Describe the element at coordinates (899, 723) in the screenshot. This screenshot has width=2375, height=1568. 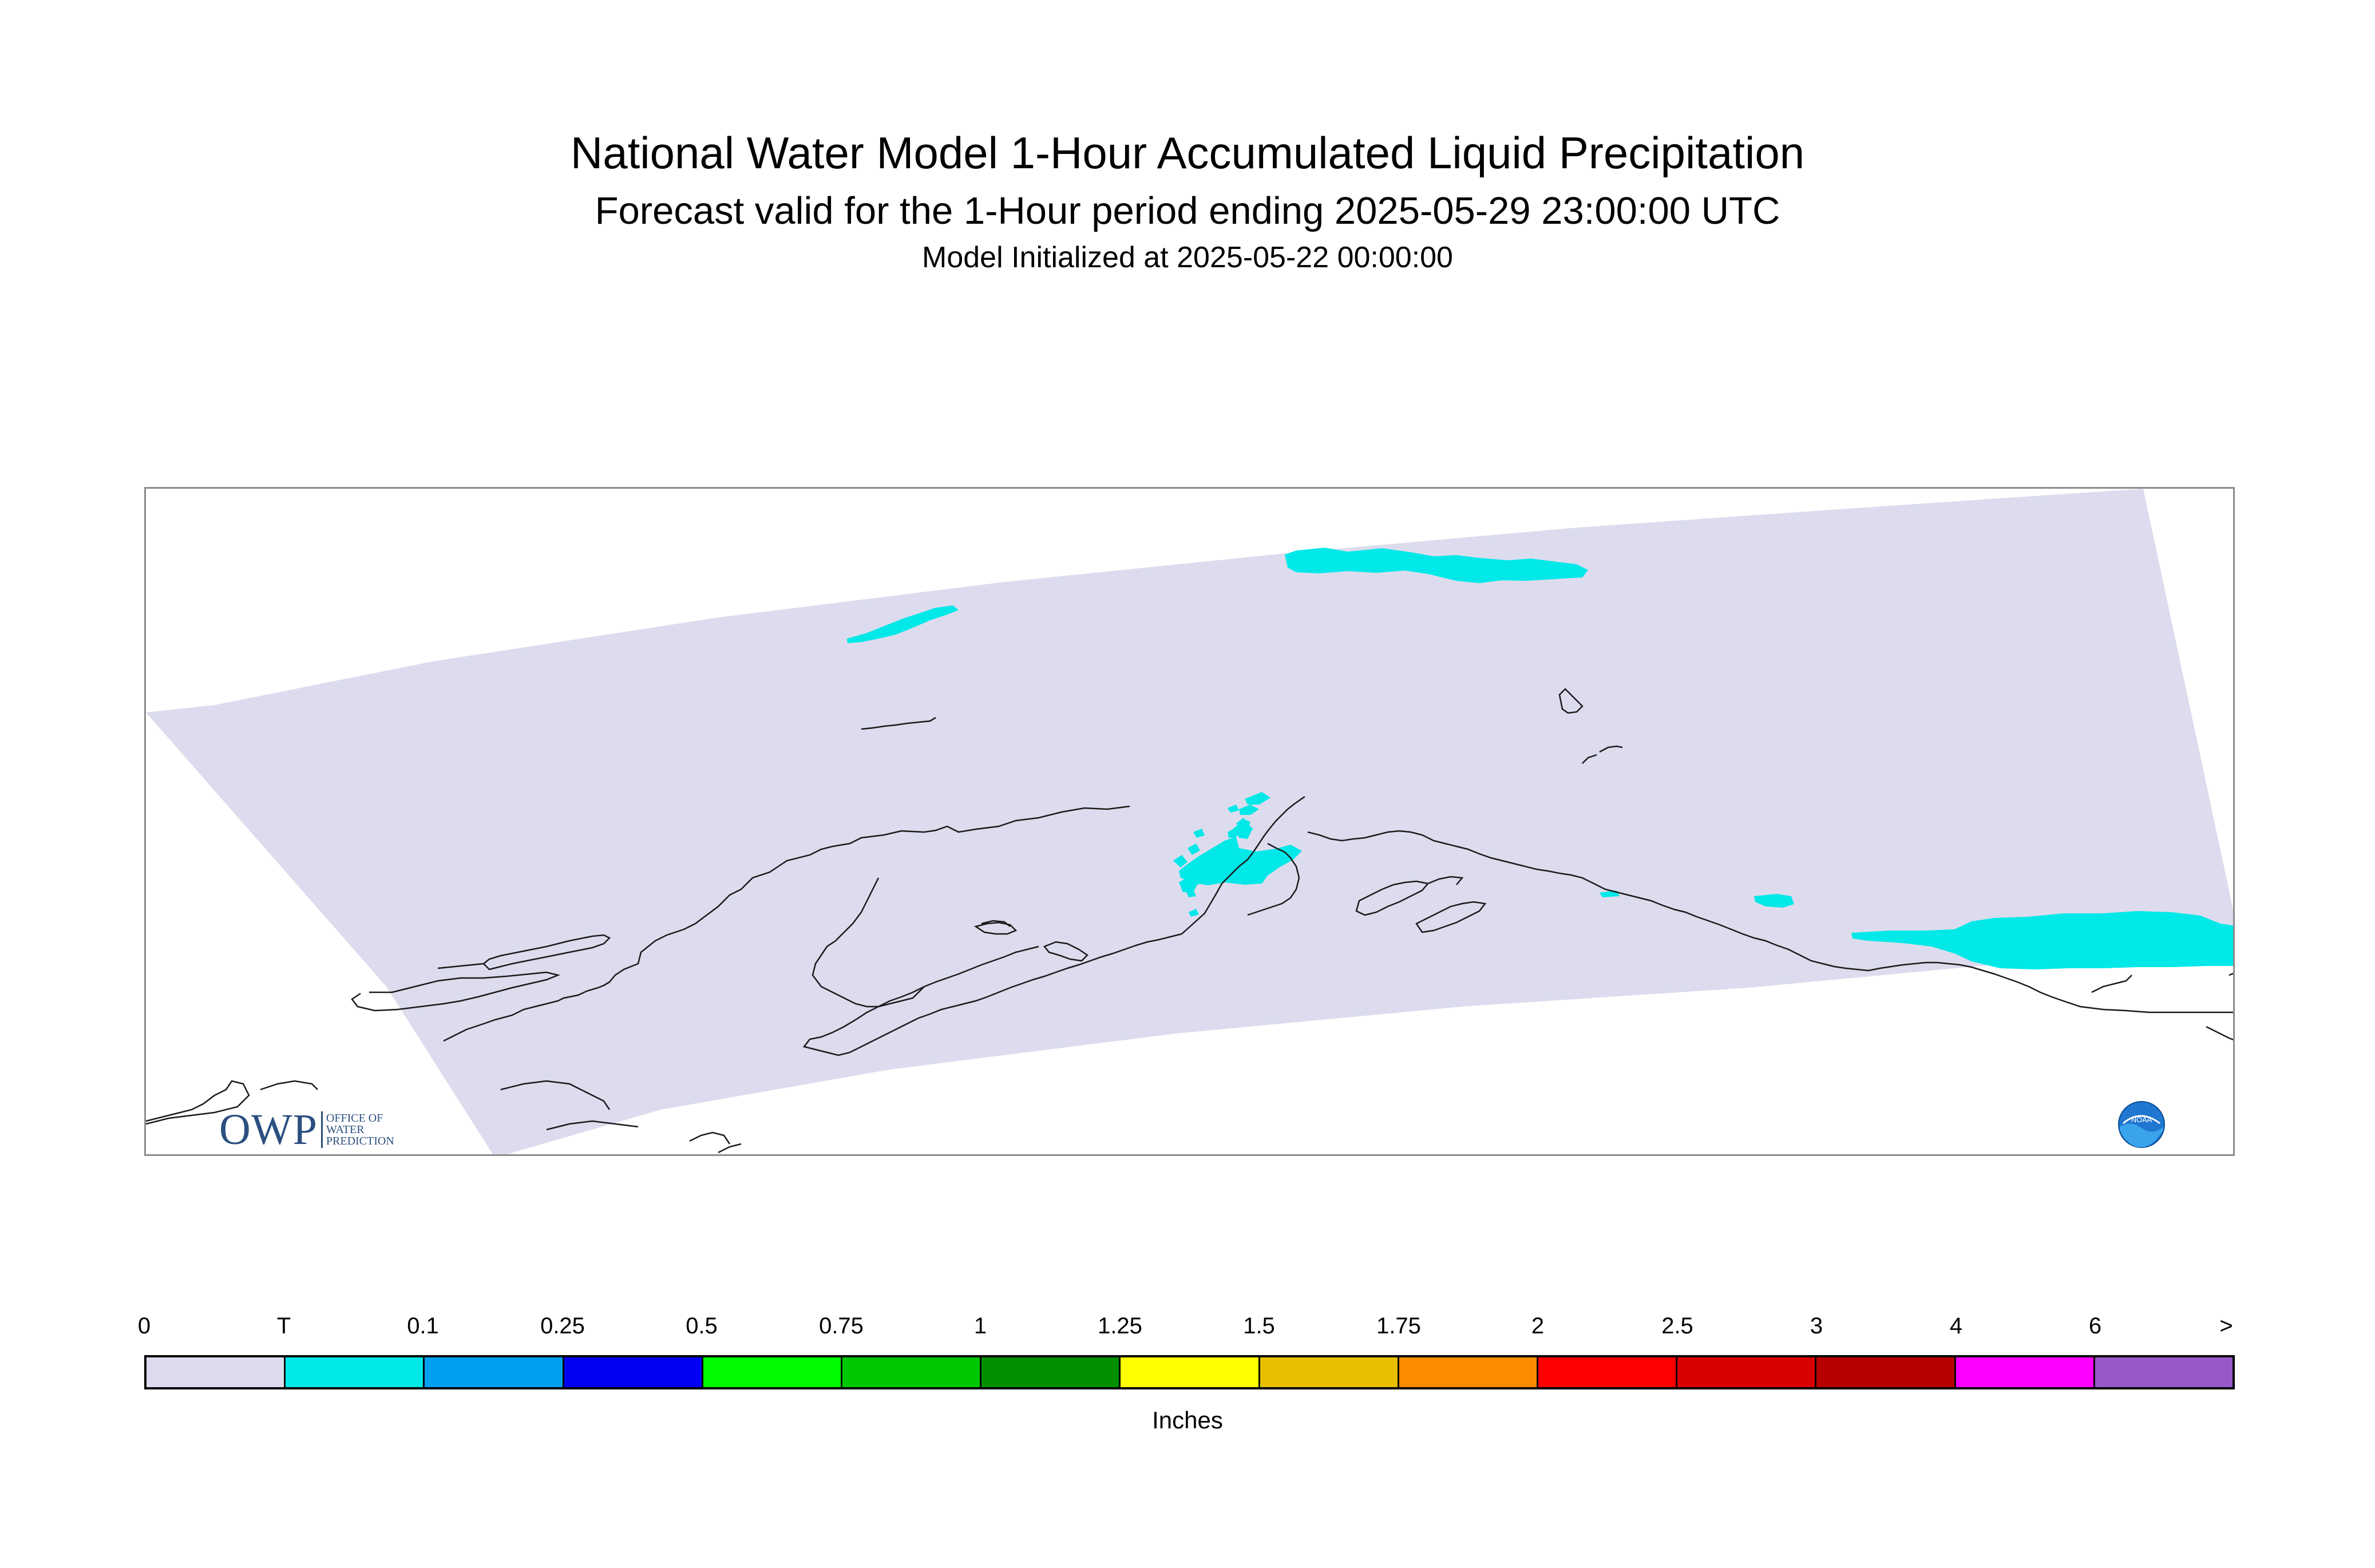
I see `coastline-nw-peninsula` at that location.